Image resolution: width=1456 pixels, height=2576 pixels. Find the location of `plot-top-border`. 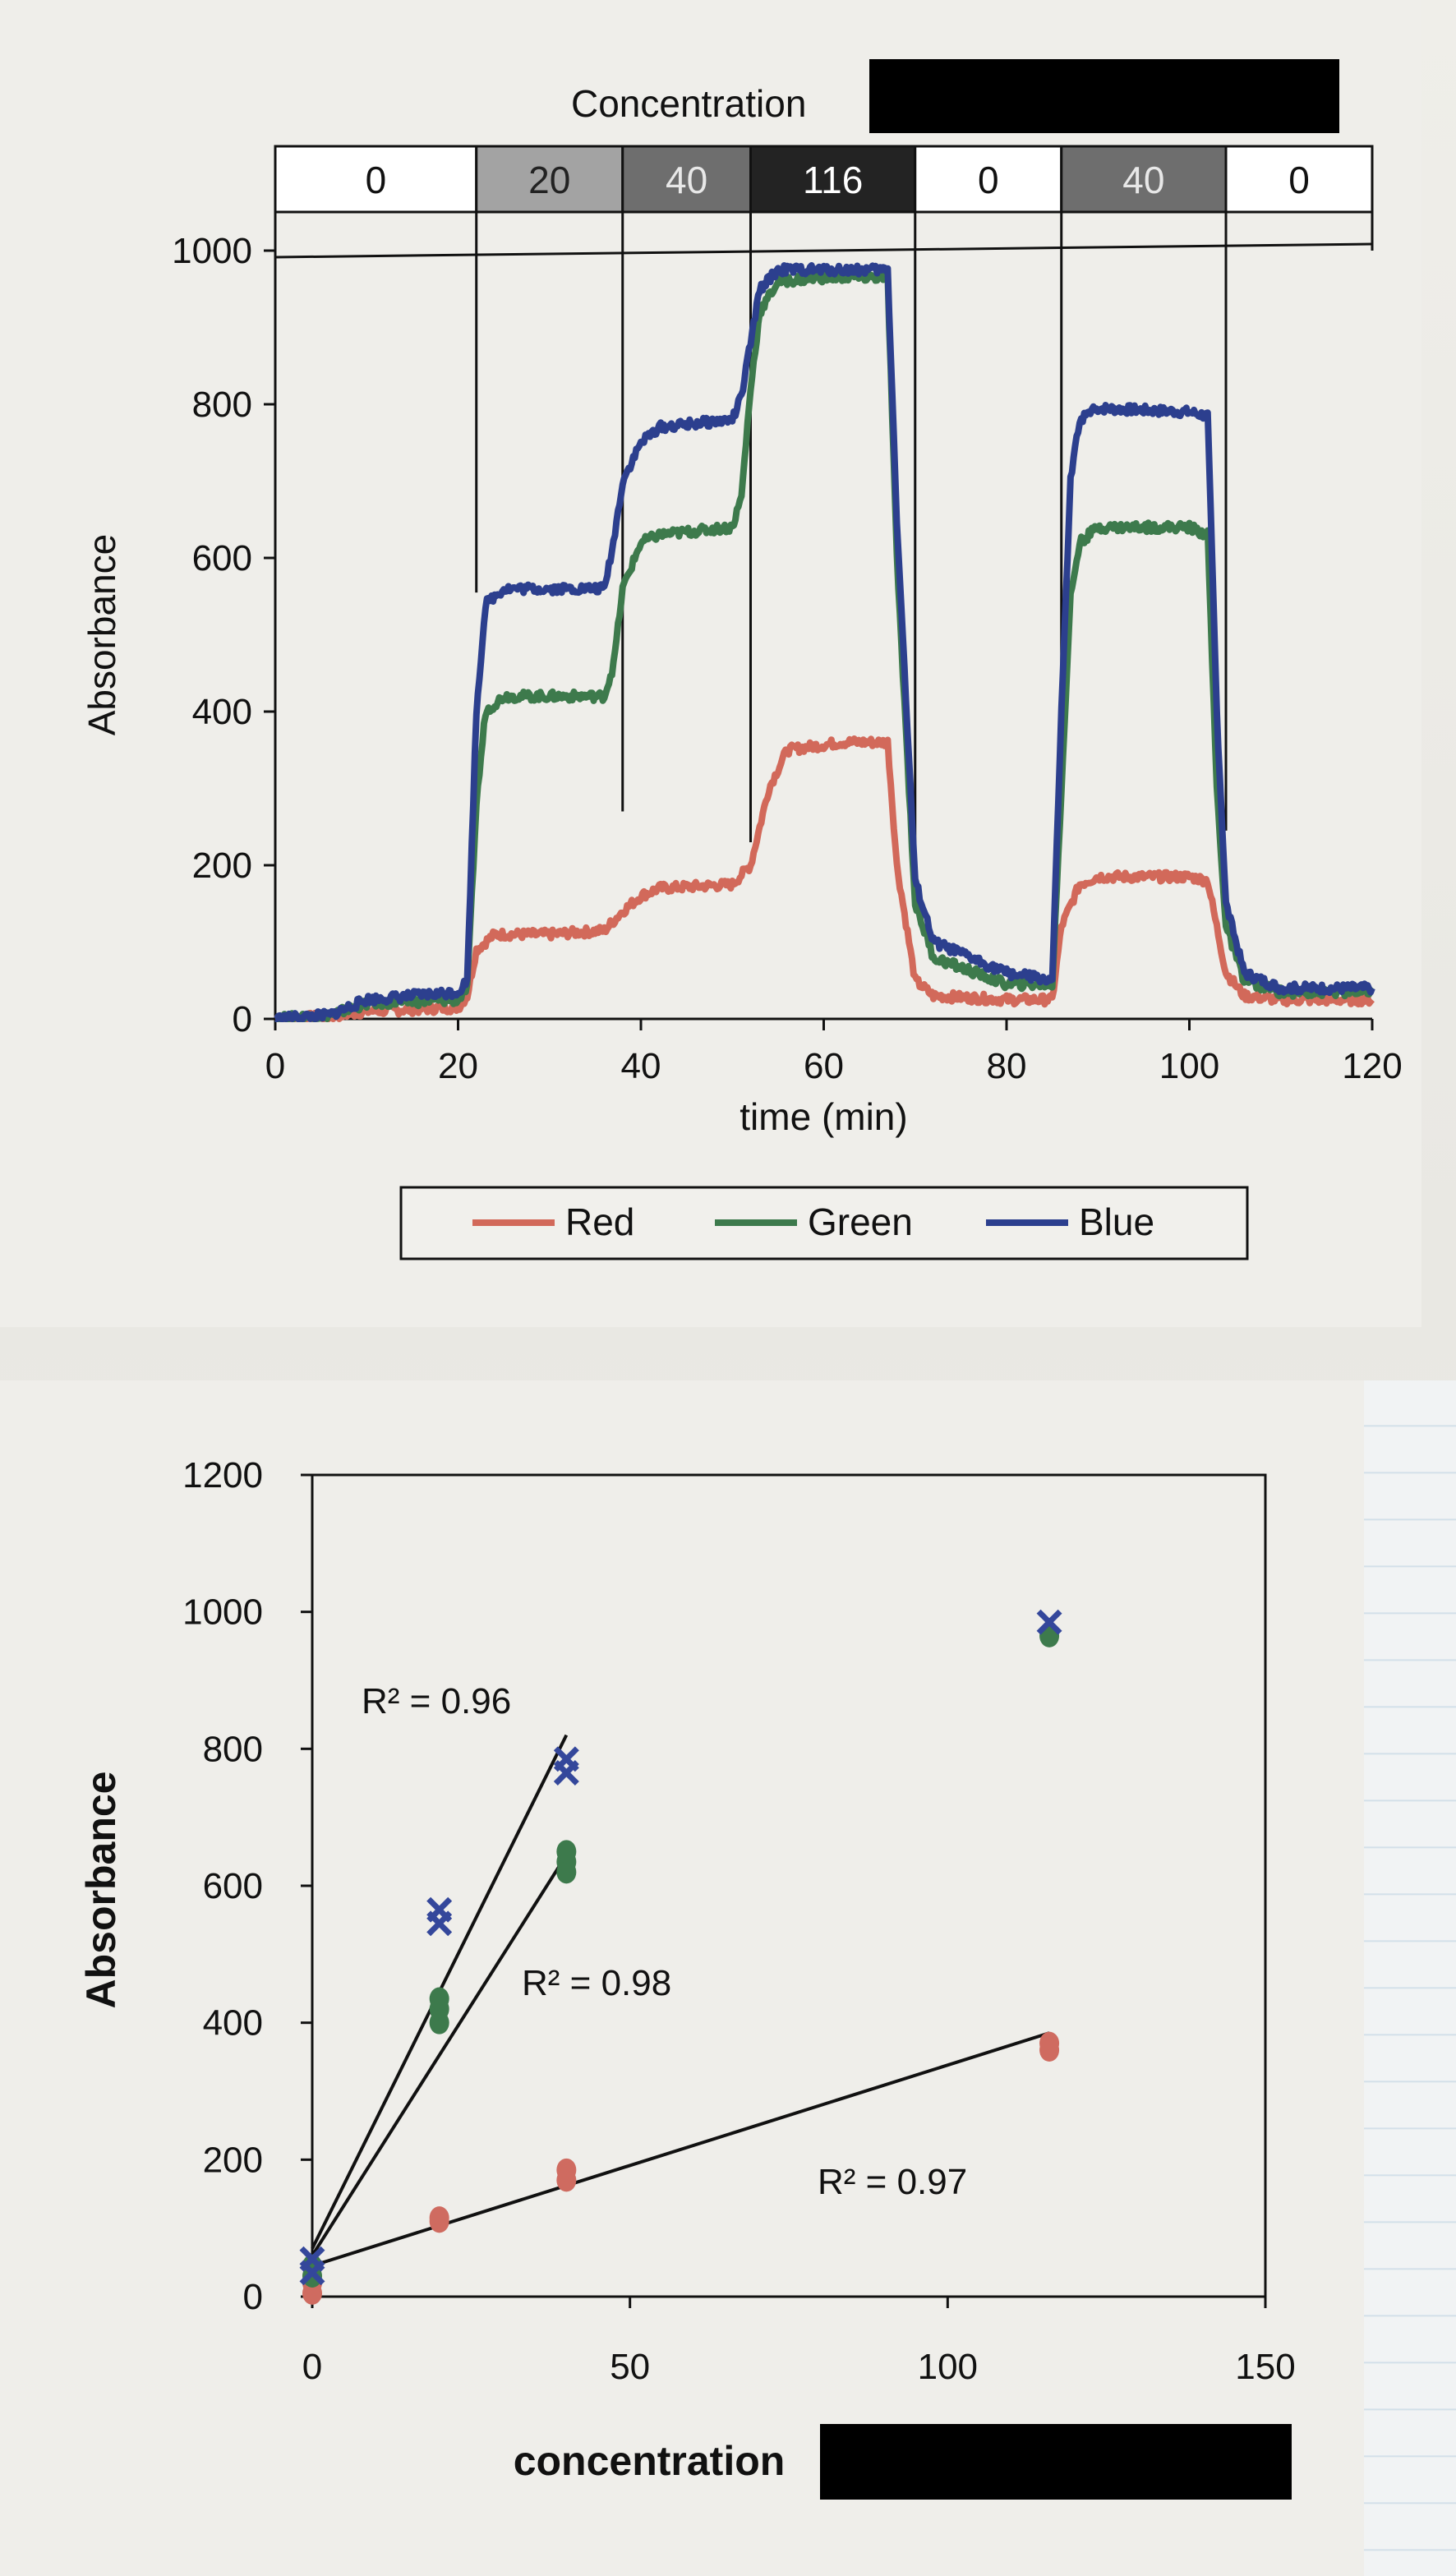

plot-top-border is located at coordinates (823, 250).